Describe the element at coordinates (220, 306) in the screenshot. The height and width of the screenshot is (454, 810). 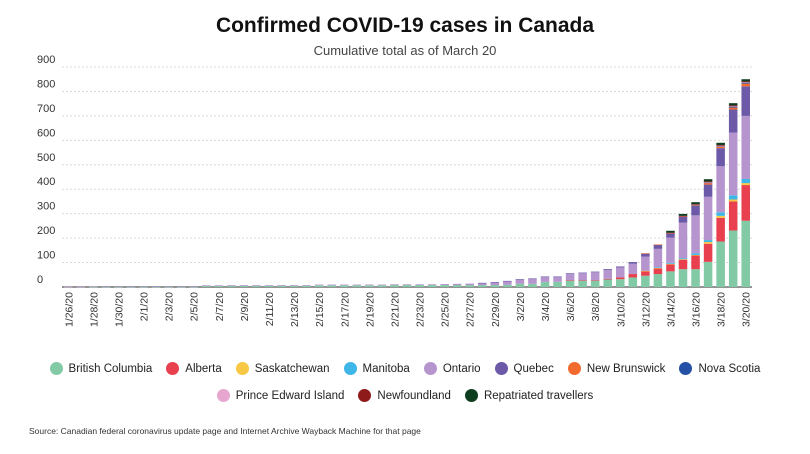
I see `x-tick-label: 2/7/20` at that location.